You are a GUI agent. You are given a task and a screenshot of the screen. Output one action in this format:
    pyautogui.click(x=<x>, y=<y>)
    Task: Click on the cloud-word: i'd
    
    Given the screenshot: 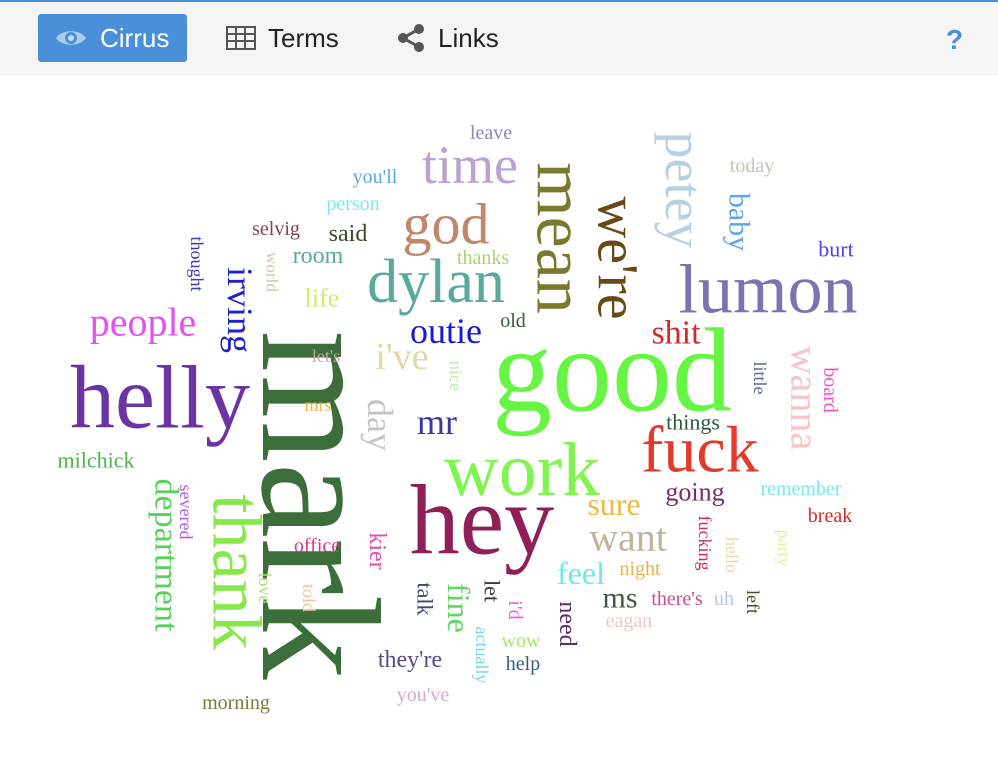 What is the action you would take?
    pyautogui.click(x=515, y=609)
    